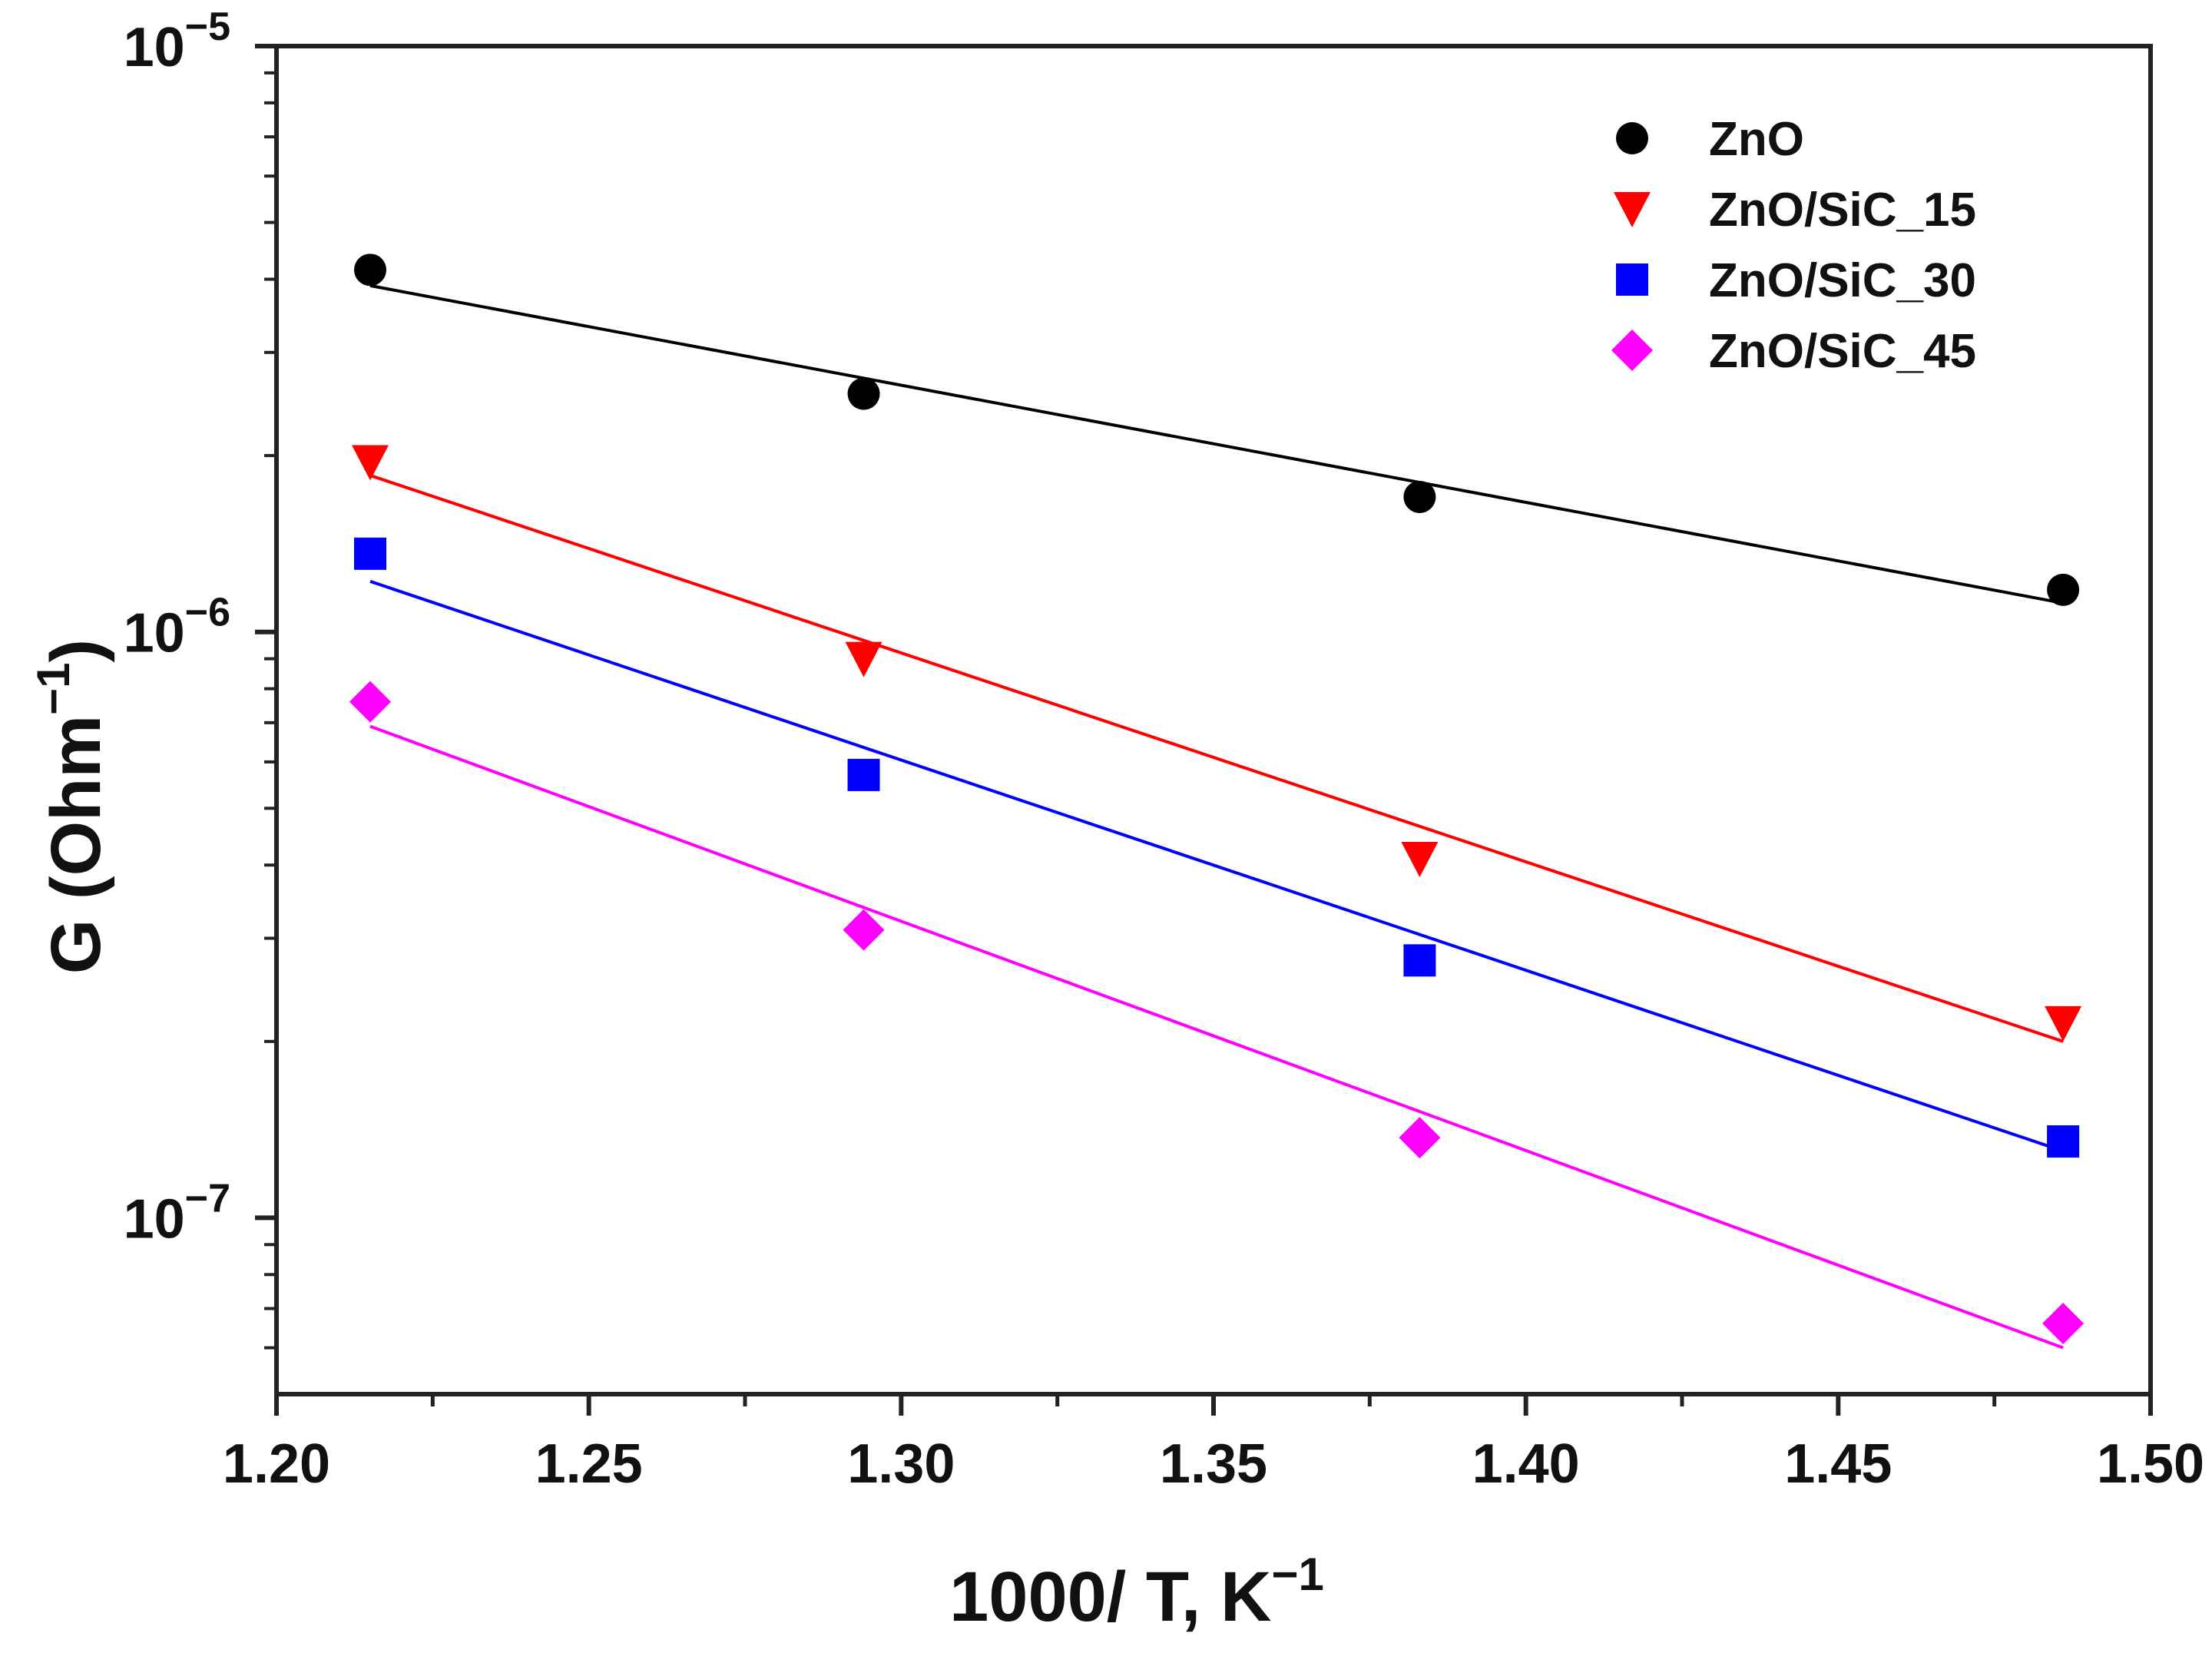 The image size is (2212, 1663). Describe the element at coordinates (1843, 280) in the screenshot. I see `legend-label-zno-sic-30: ZnO/SiC_30` at that location.